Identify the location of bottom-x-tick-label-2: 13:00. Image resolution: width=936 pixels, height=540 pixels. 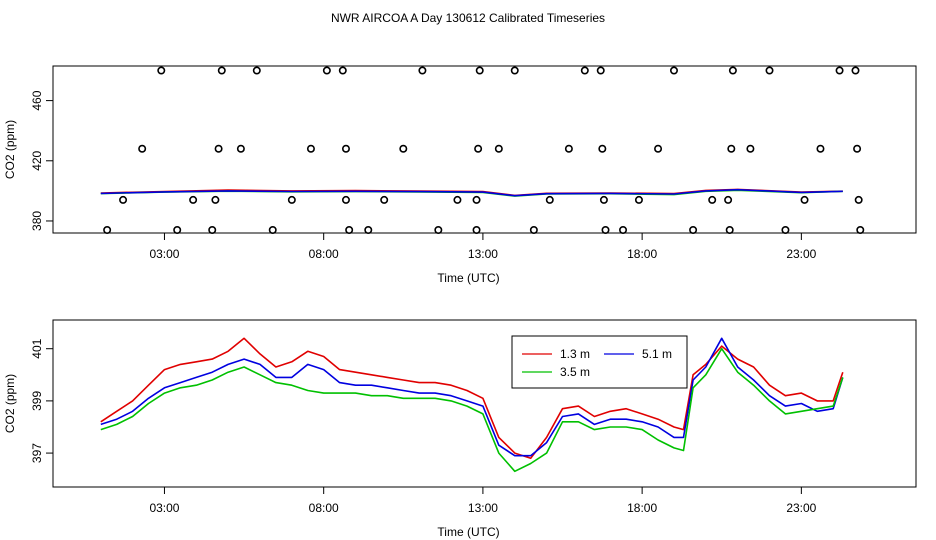
(483, 508).